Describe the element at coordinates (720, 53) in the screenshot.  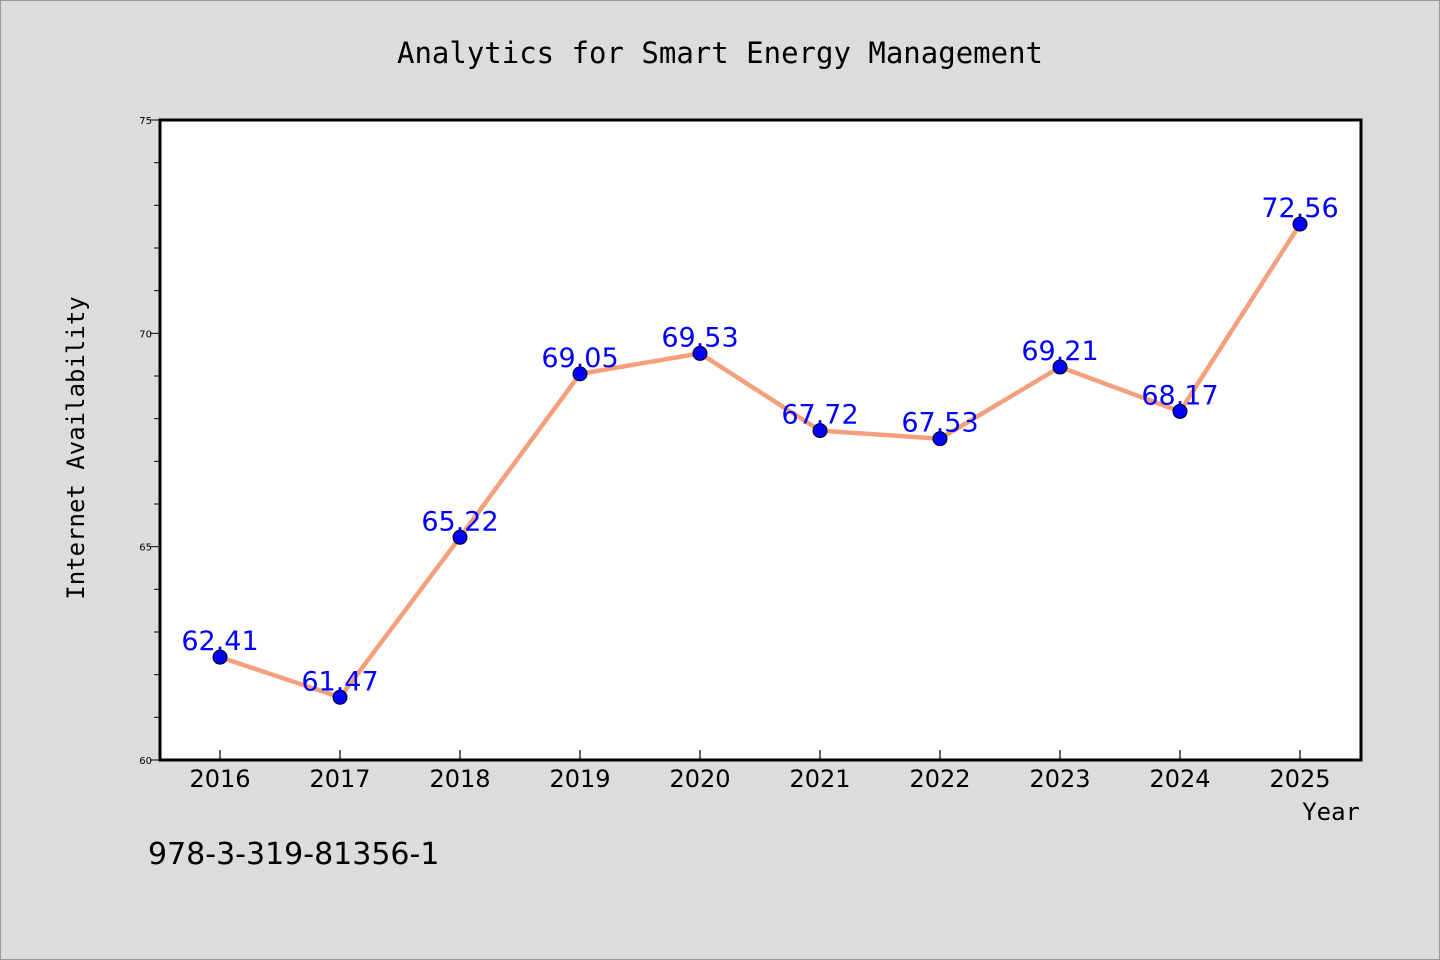
I see `chart-title: Analytics for Smart Energy Management` at that location.